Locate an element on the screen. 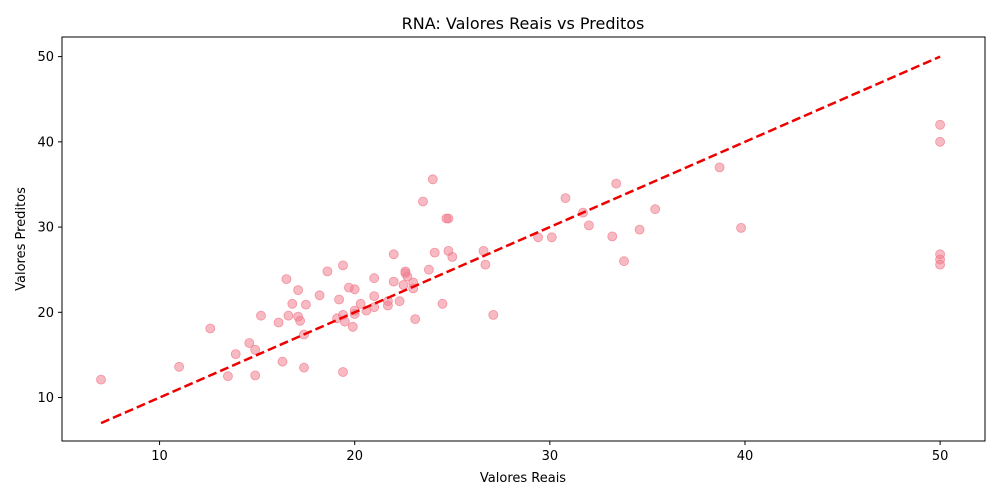 This screenshot has width=1000, height=500. y-tick-label: 30 is located at coordinates (45, 228).